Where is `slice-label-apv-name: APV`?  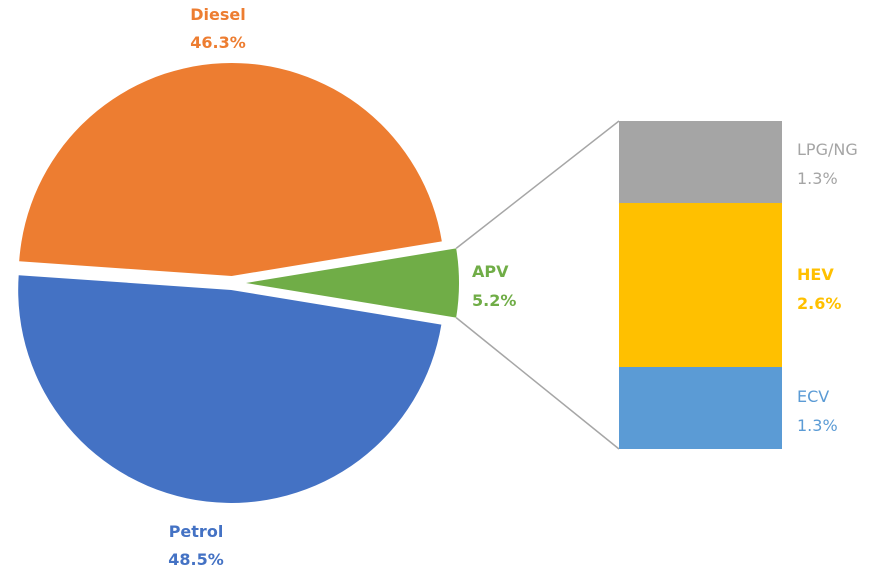
slice-label-apv-name: APV is located at coordinates (490, 271).